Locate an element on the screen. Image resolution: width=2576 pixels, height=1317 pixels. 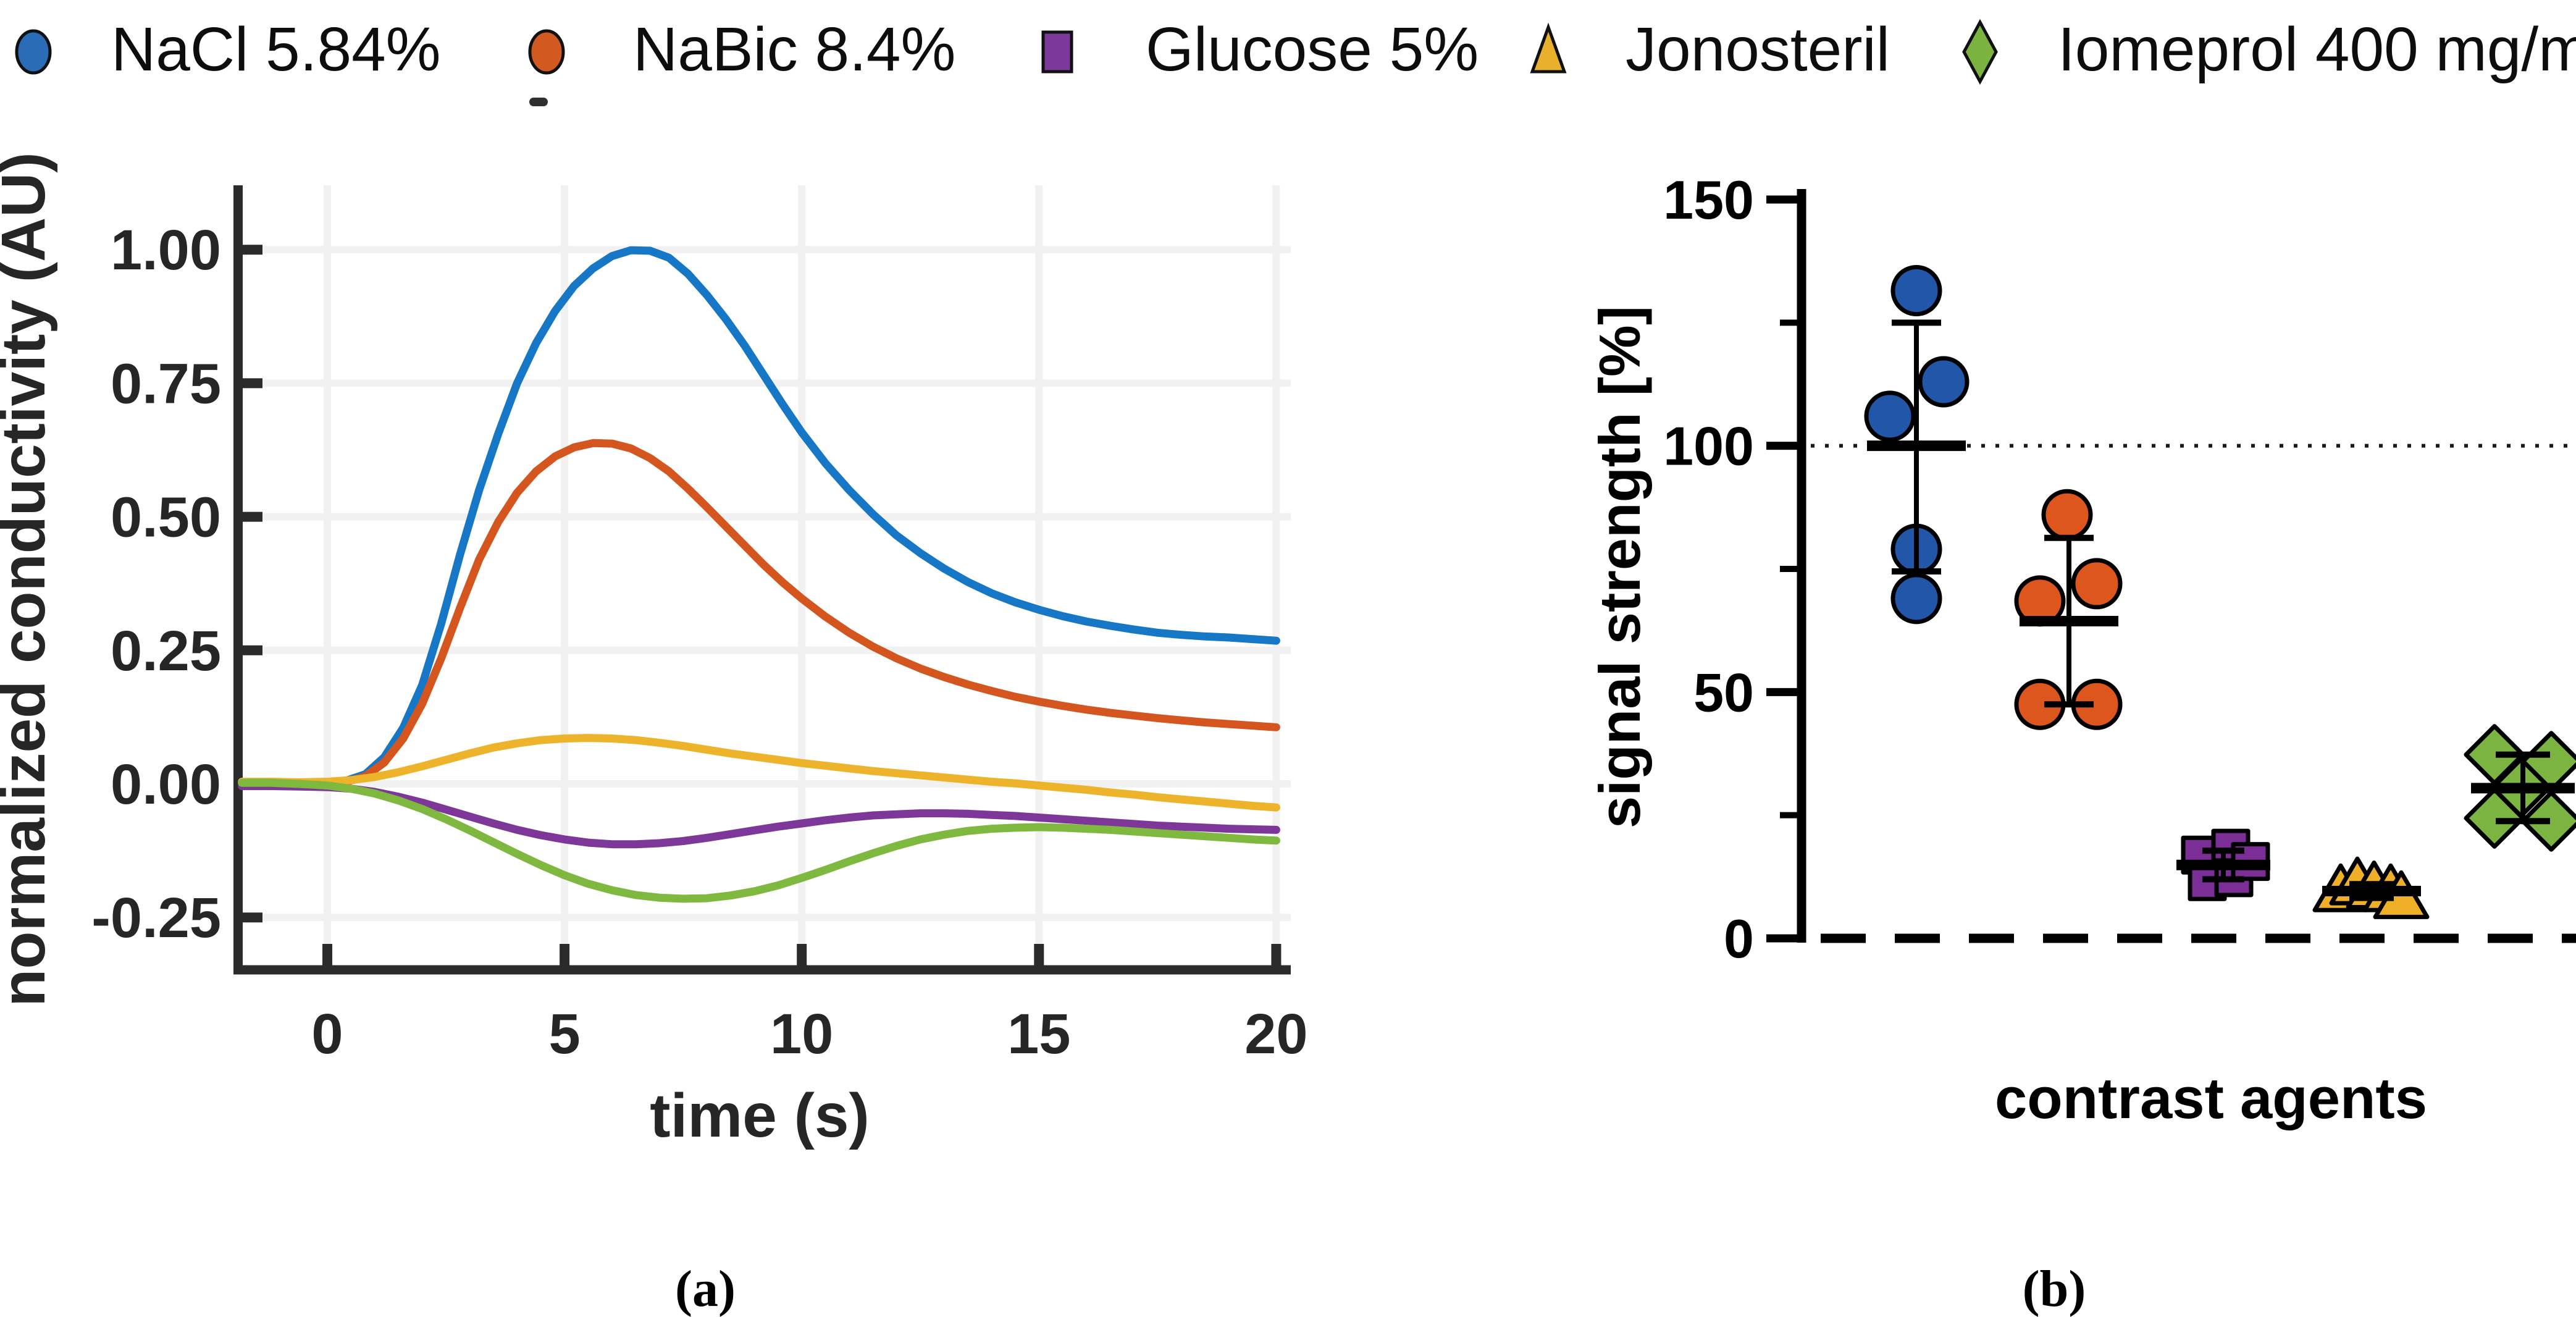
y-tick-label: 50 is located at coordinates (1724, 693).